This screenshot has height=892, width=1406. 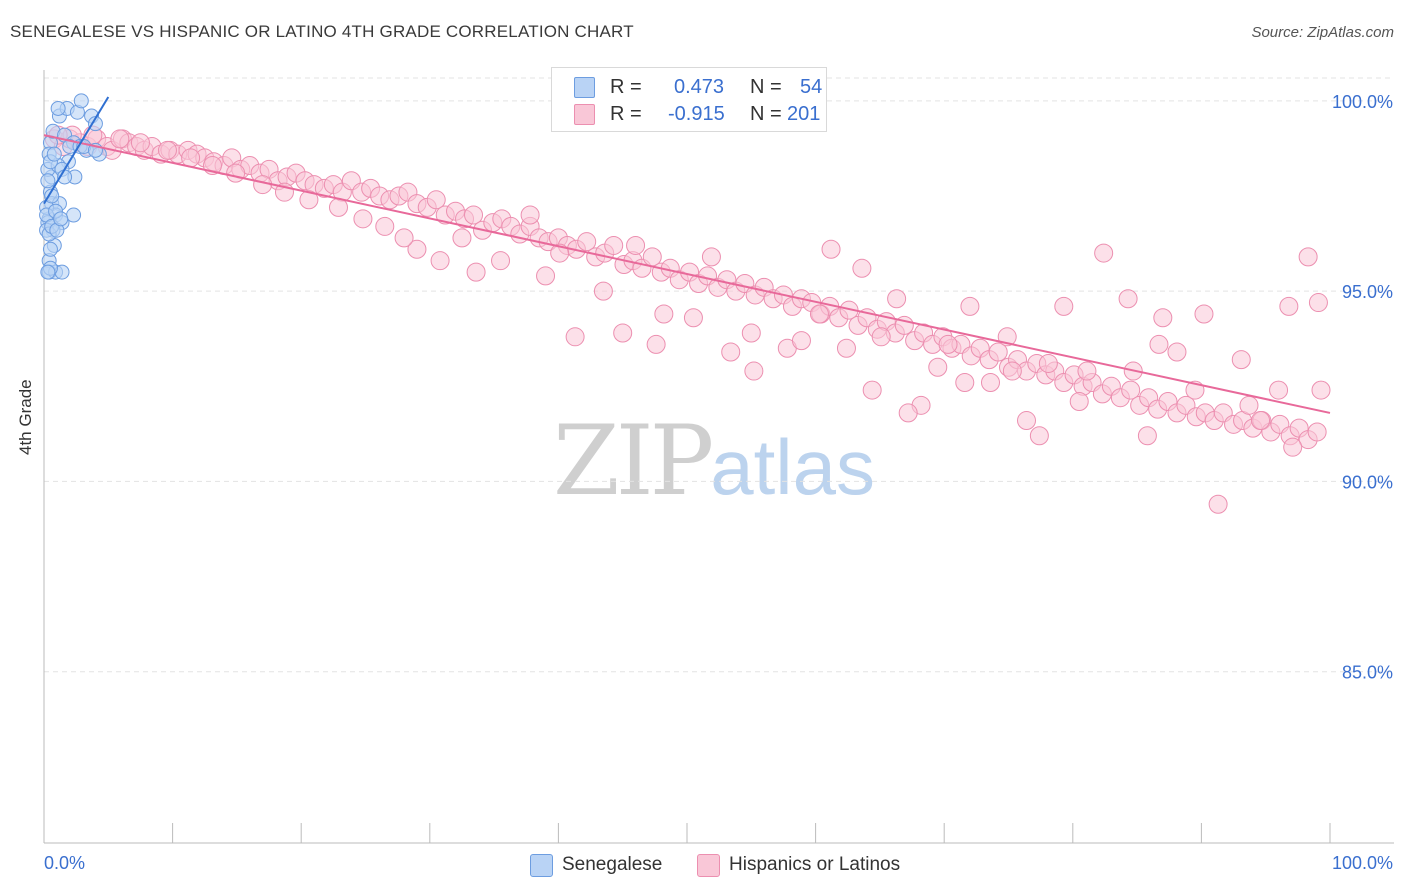 I want to click on series-legend: Senegalese Hispanics or Latinos, so click(x=703, y=865).